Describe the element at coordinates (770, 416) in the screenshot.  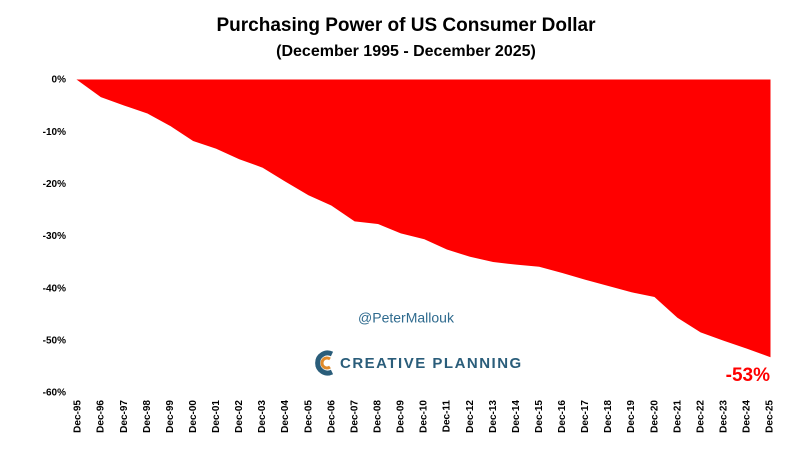
I see `x-tick-label: Dec-25` at that location.